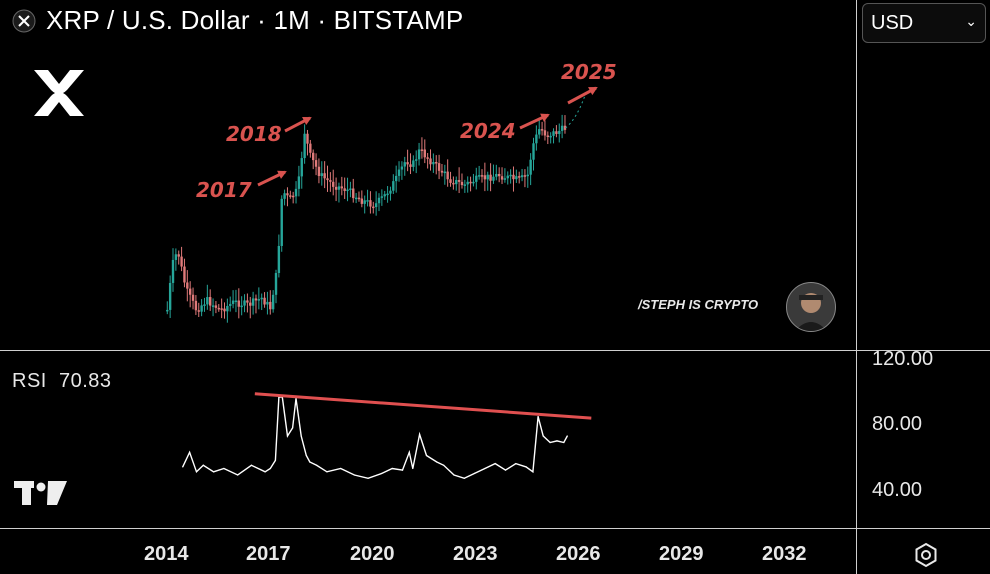 The image size is (990, 574). Describe the element at coordinates (495, 528) in the screenshot. I see `time-axis-divider` at that location.